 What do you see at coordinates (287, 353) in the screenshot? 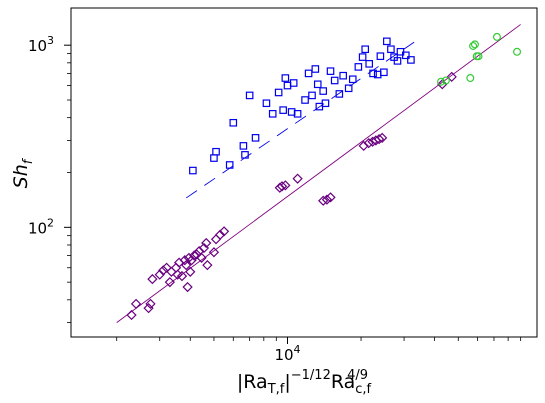
I see `x-tick-label: 104` at bounding box center [287, 353].